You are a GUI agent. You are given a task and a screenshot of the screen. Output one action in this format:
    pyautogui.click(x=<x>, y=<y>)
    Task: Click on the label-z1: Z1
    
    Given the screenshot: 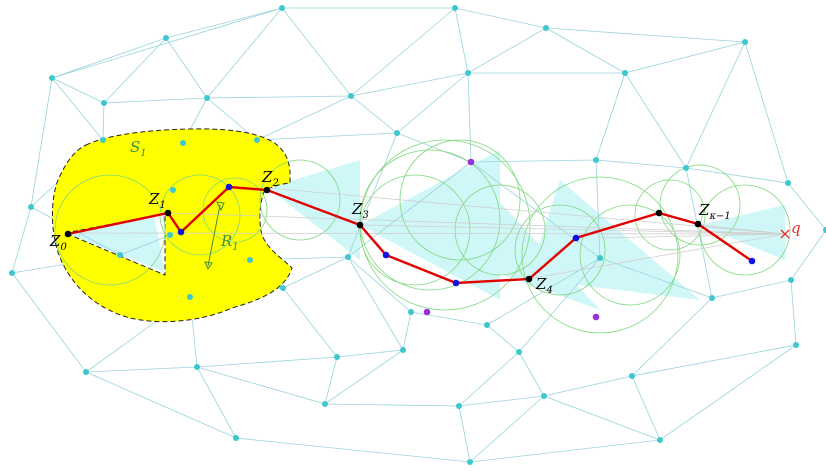 What is the action you would take?
    pyautogui.click(x=157, y=200)
    